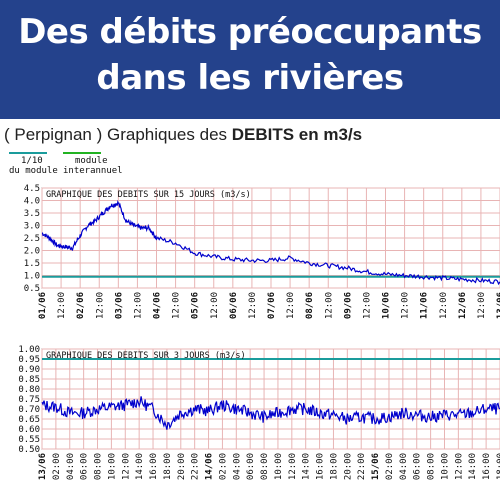 The width and height of the screenshot is (500, 500). Describe the element at coordinates (29, 360) in the screenshot. I see `y-tick-label: 0.95` at that location.